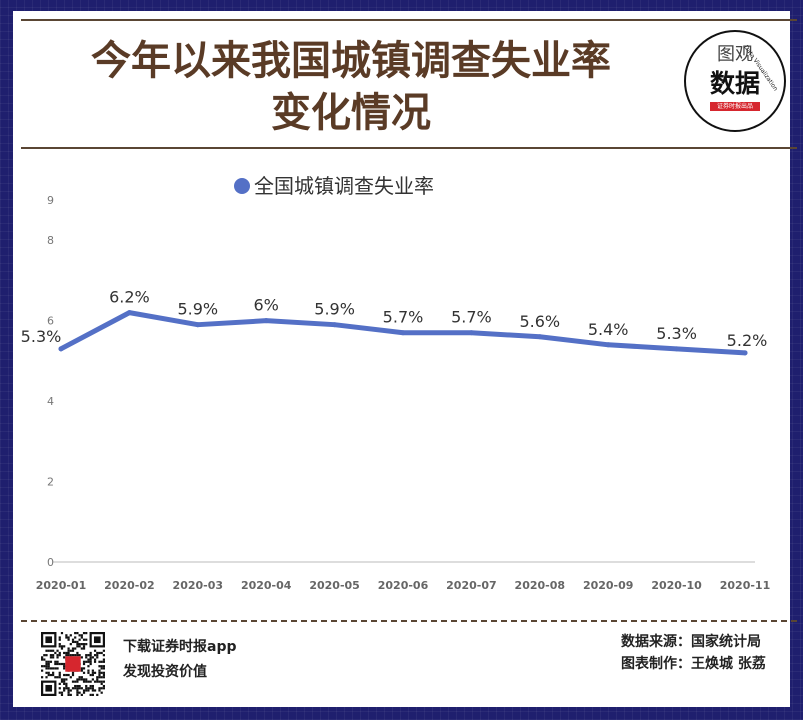  What do you see at coordinates (50, 321) in the screenshot?
I see `y-tick-label: 6` at bounding box center [50, 321].